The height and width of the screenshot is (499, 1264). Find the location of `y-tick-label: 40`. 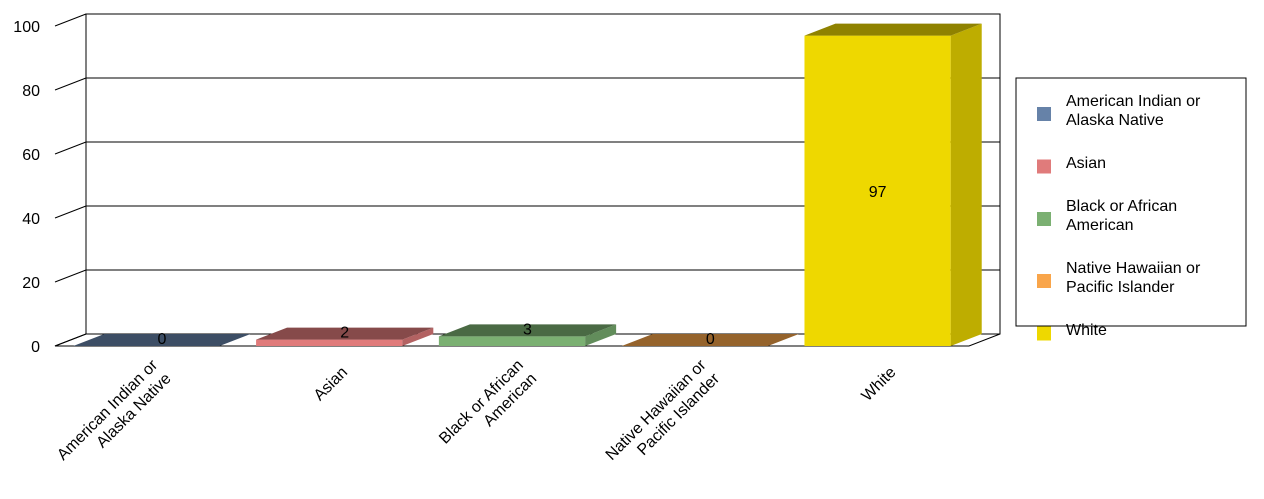

y-tick-label: 40 is located at coordinates (31, 219).